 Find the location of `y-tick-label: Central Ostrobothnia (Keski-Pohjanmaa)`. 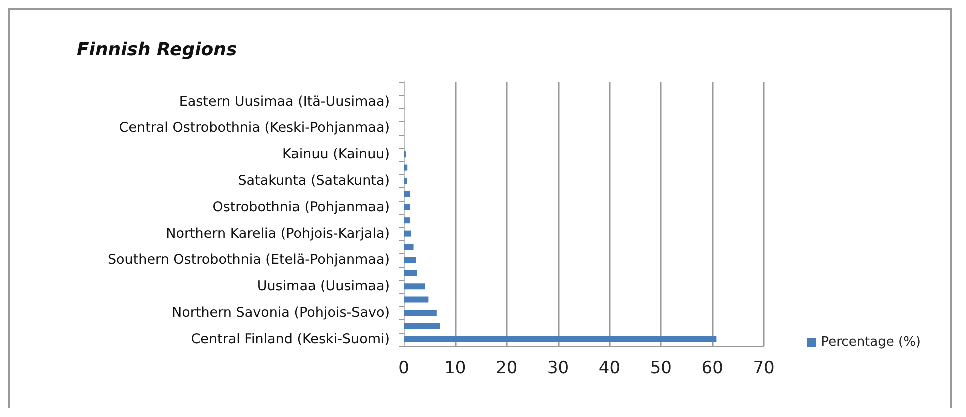

y-tick-label: Central Ostrobothnia (Keski-Pohjanmaa) is located at coordinates (254, 128).